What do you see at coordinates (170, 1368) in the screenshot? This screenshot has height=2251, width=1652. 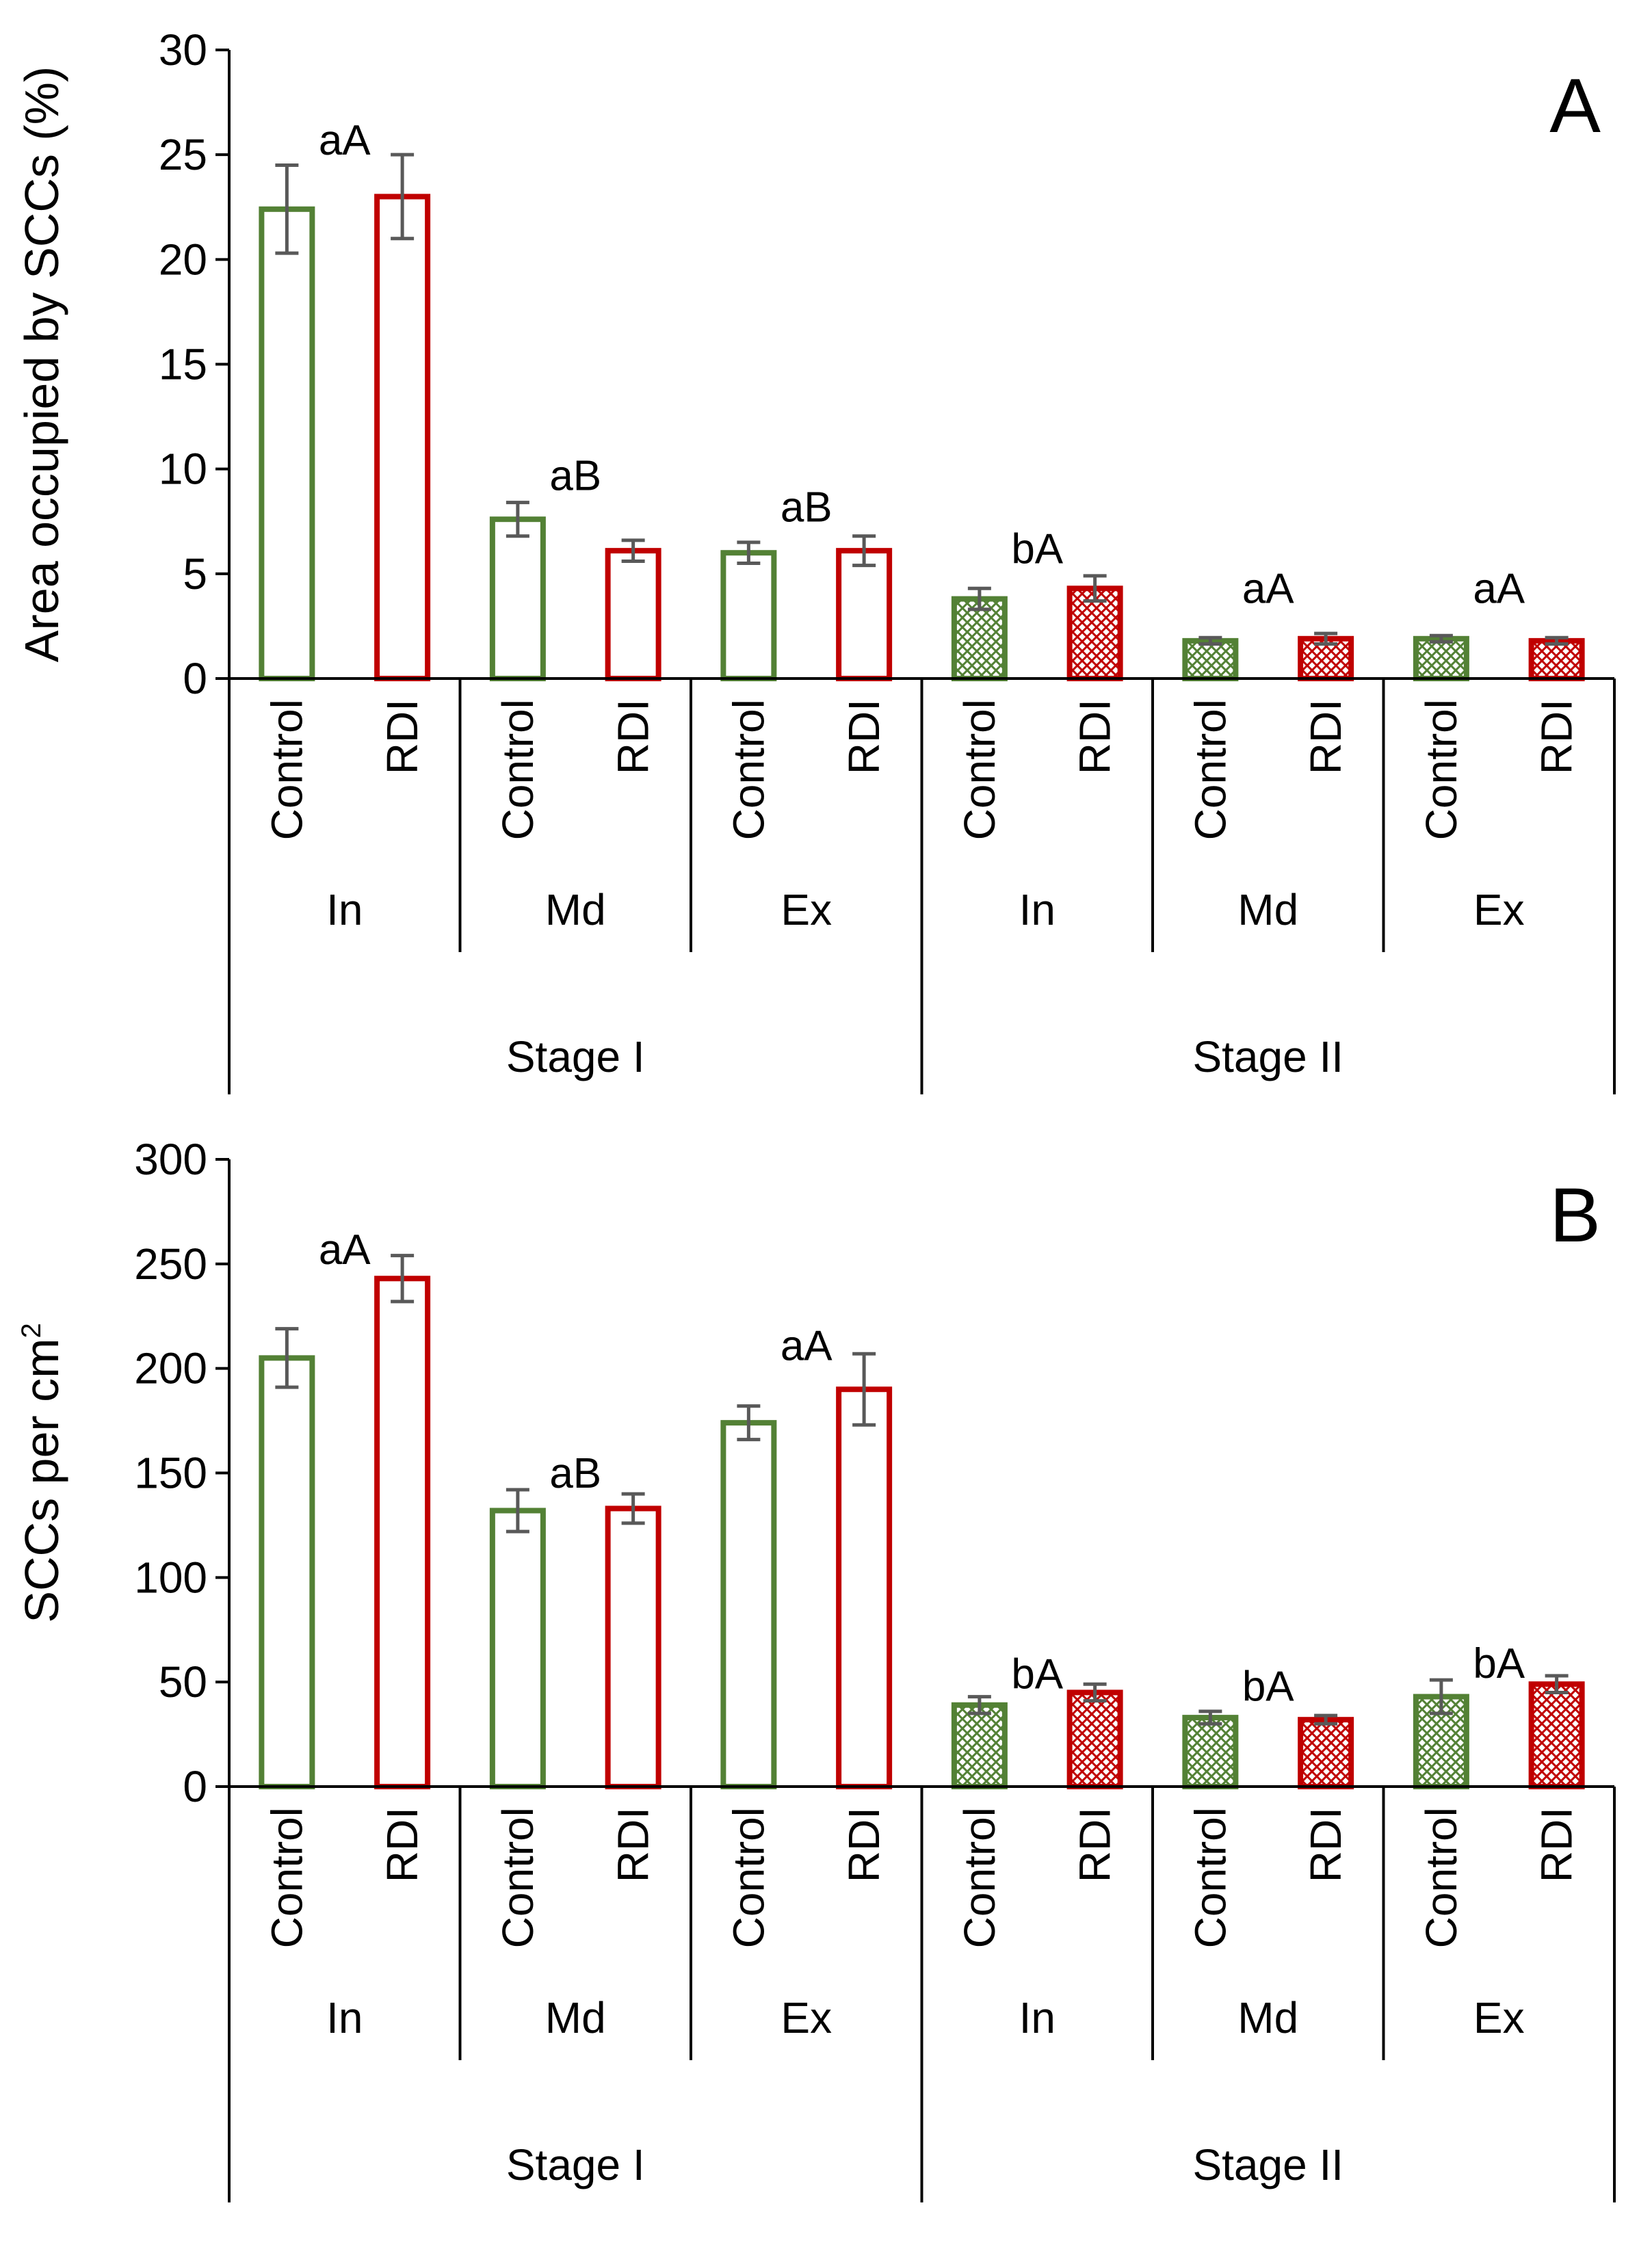 I see `y-tick-label: 200` at bounding box center [170, 1368].